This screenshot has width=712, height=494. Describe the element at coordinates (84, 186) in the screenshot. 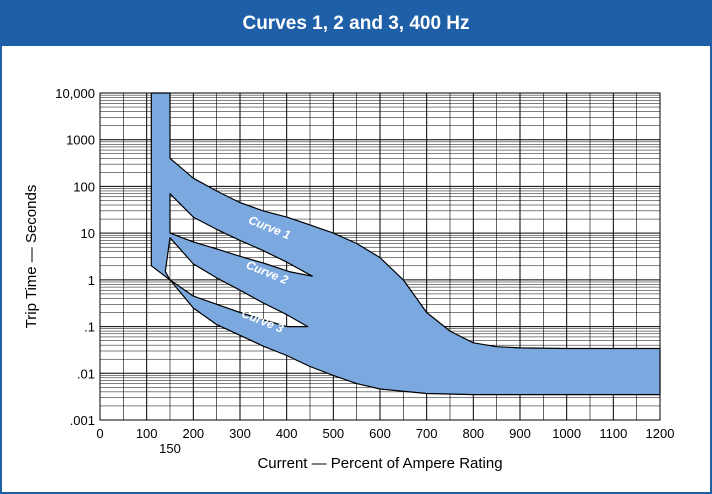

I see `y-tick-label: 100` at that location.